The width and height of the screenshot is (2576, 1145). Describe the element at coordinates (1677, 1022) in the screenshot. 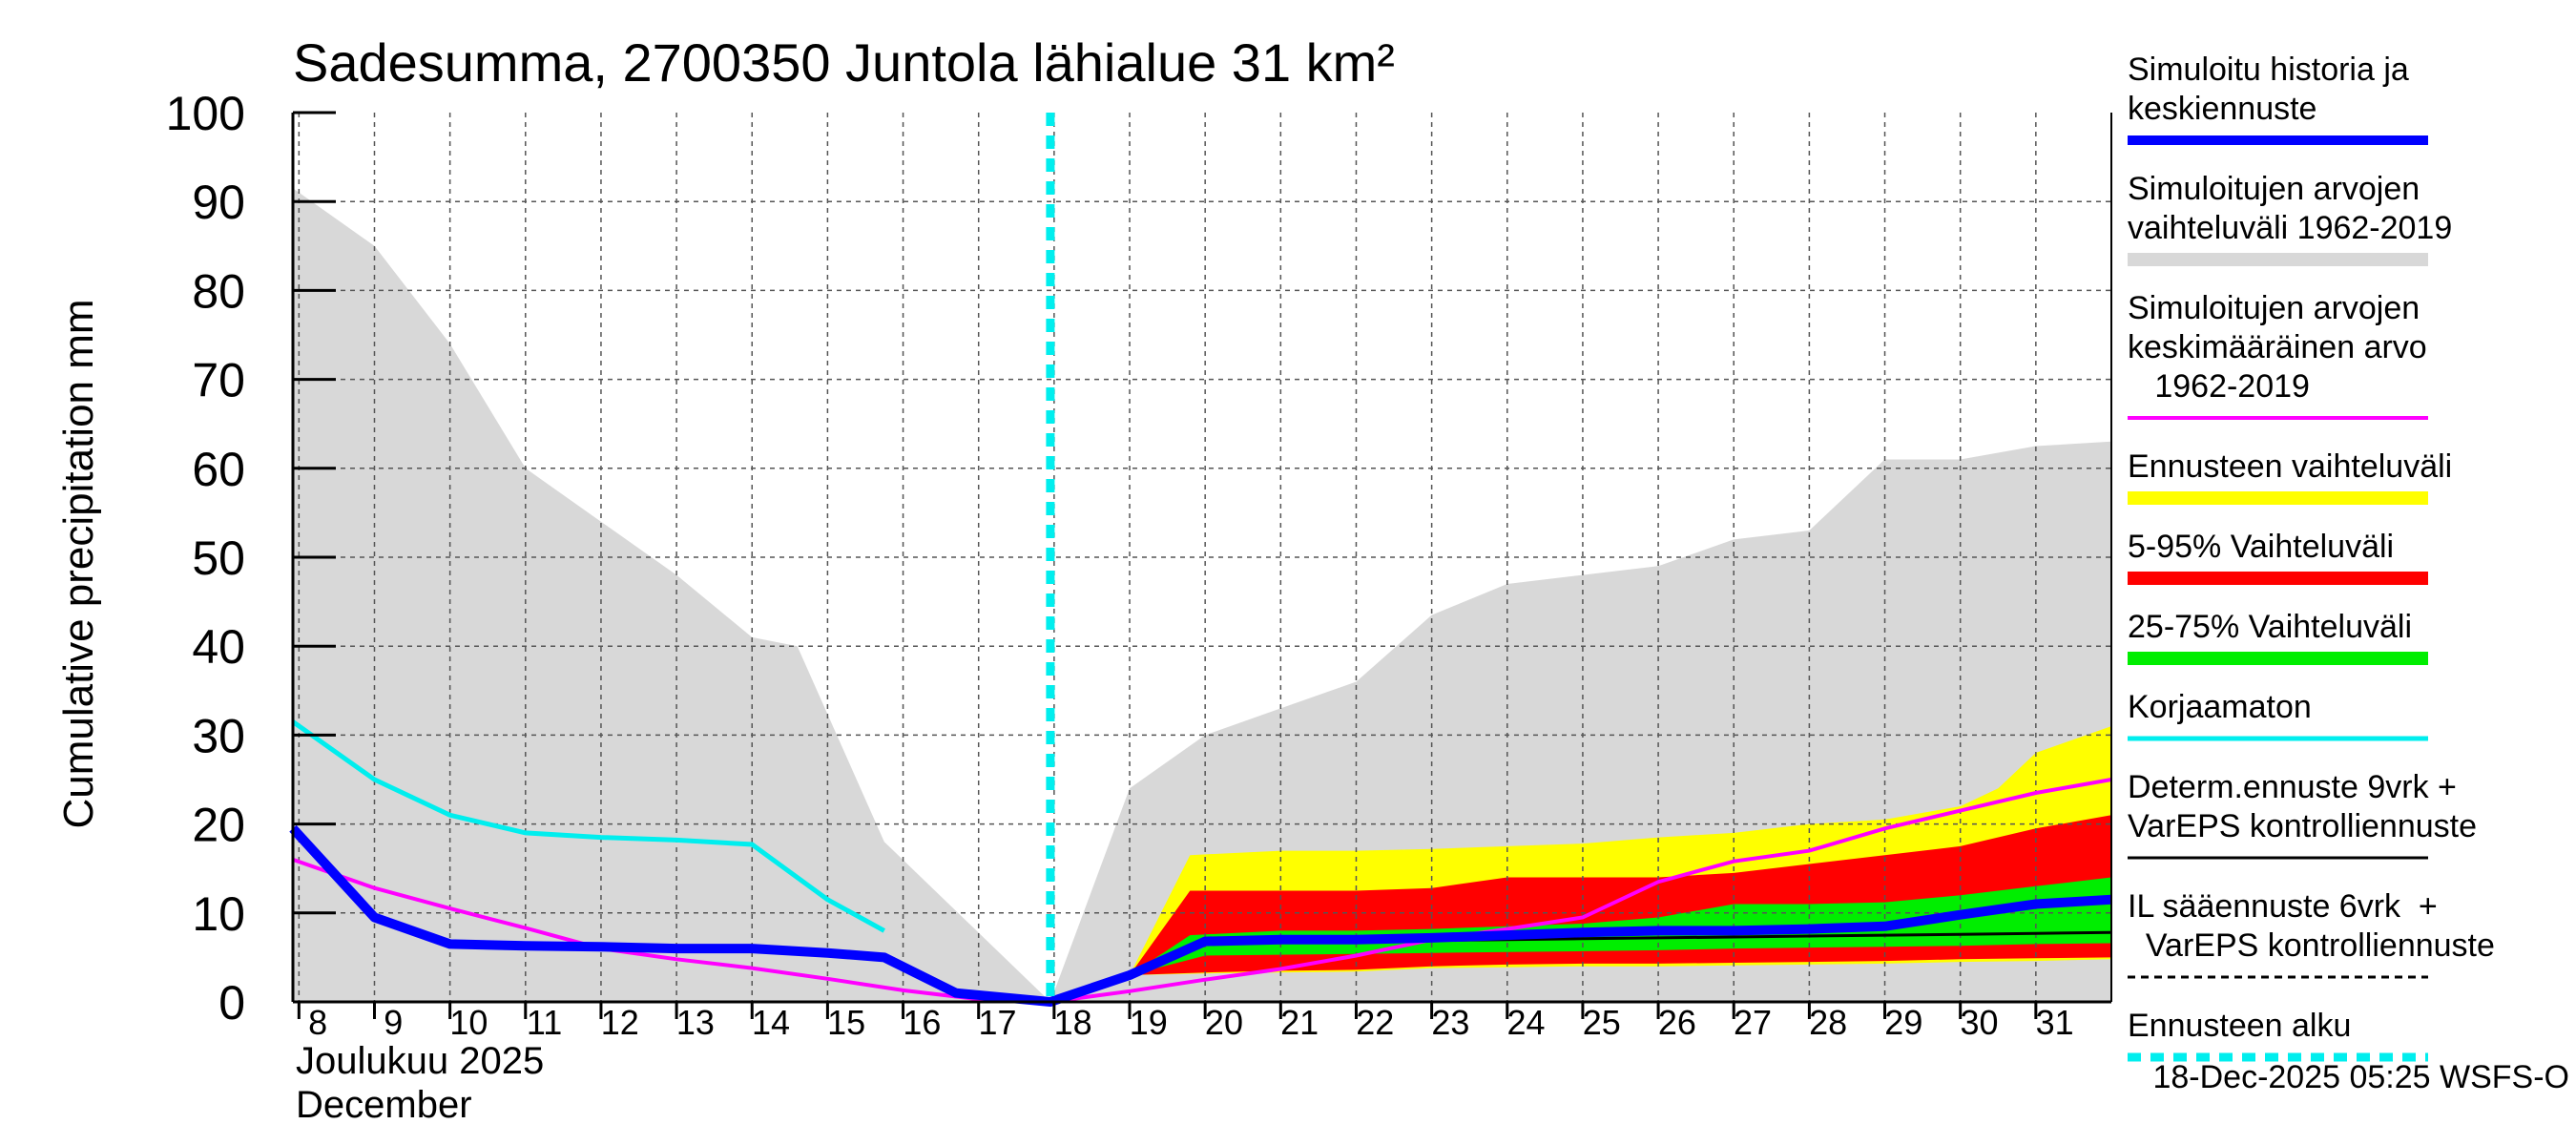

I see `x-tick-label: 26` at that location.